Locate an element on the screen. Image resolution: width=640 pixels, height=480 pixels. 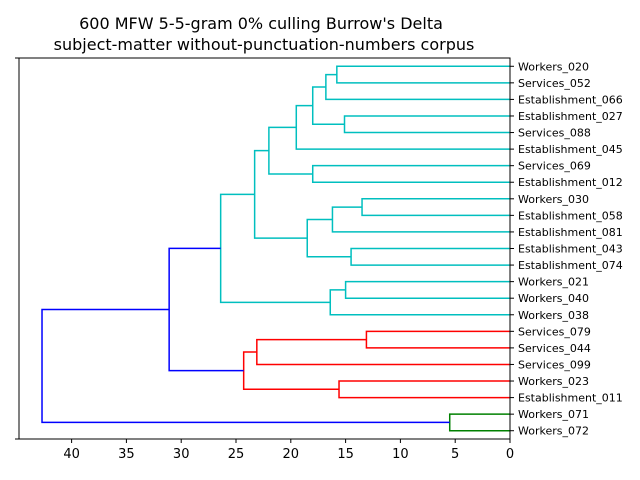
leaf-label: Establishment_027 is located at coordinates (570, 116).